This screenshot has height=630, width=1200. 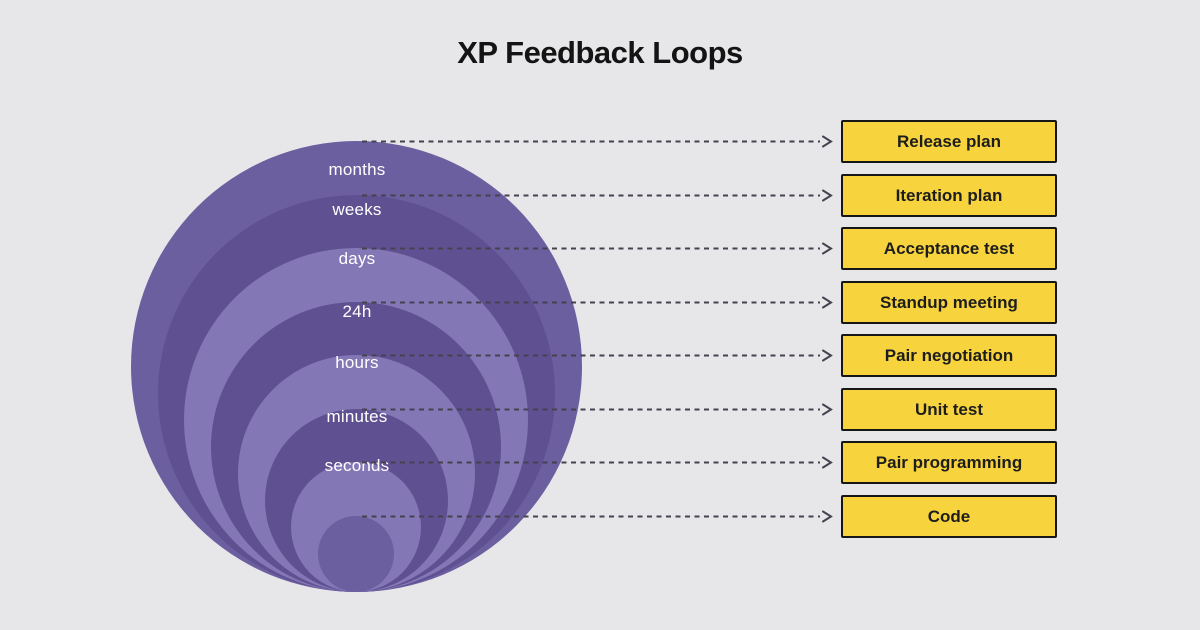 I want to click on circle-label-months: months, so click(x=357, y=169).